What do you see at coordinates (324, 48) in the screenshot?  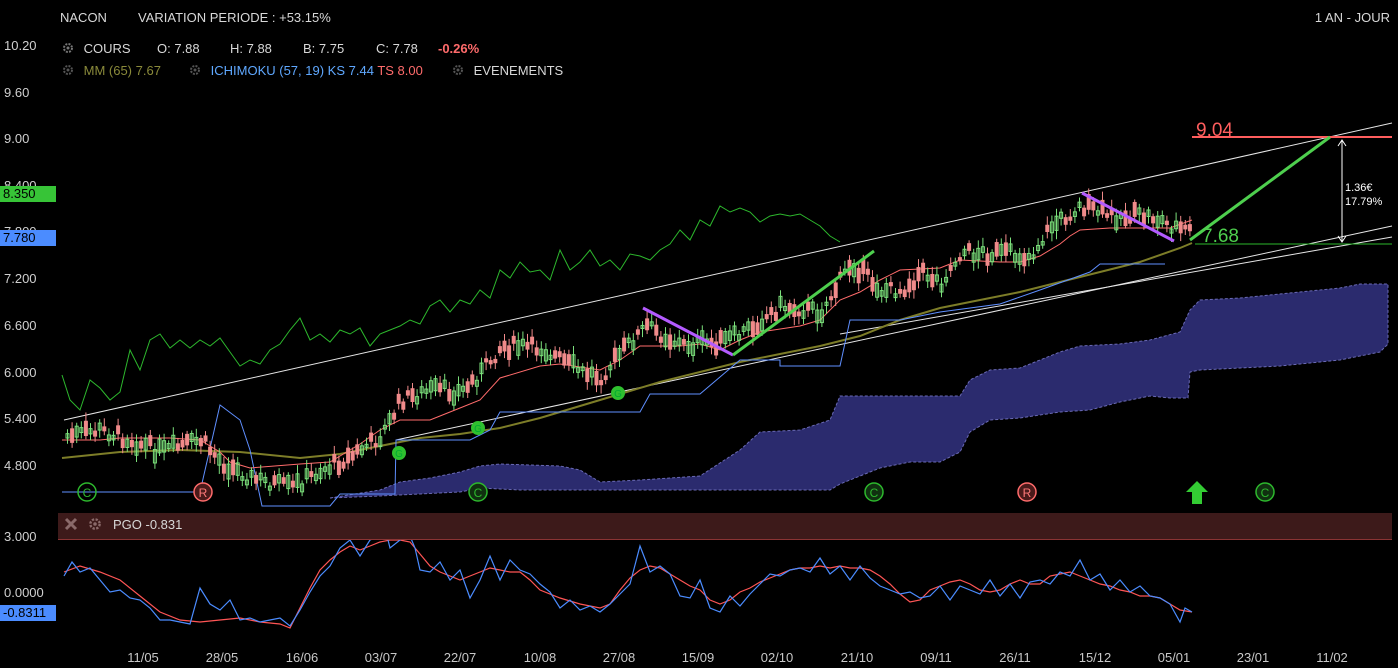 I see `low-value: B: 7.75` at bounding box center [324, 48].